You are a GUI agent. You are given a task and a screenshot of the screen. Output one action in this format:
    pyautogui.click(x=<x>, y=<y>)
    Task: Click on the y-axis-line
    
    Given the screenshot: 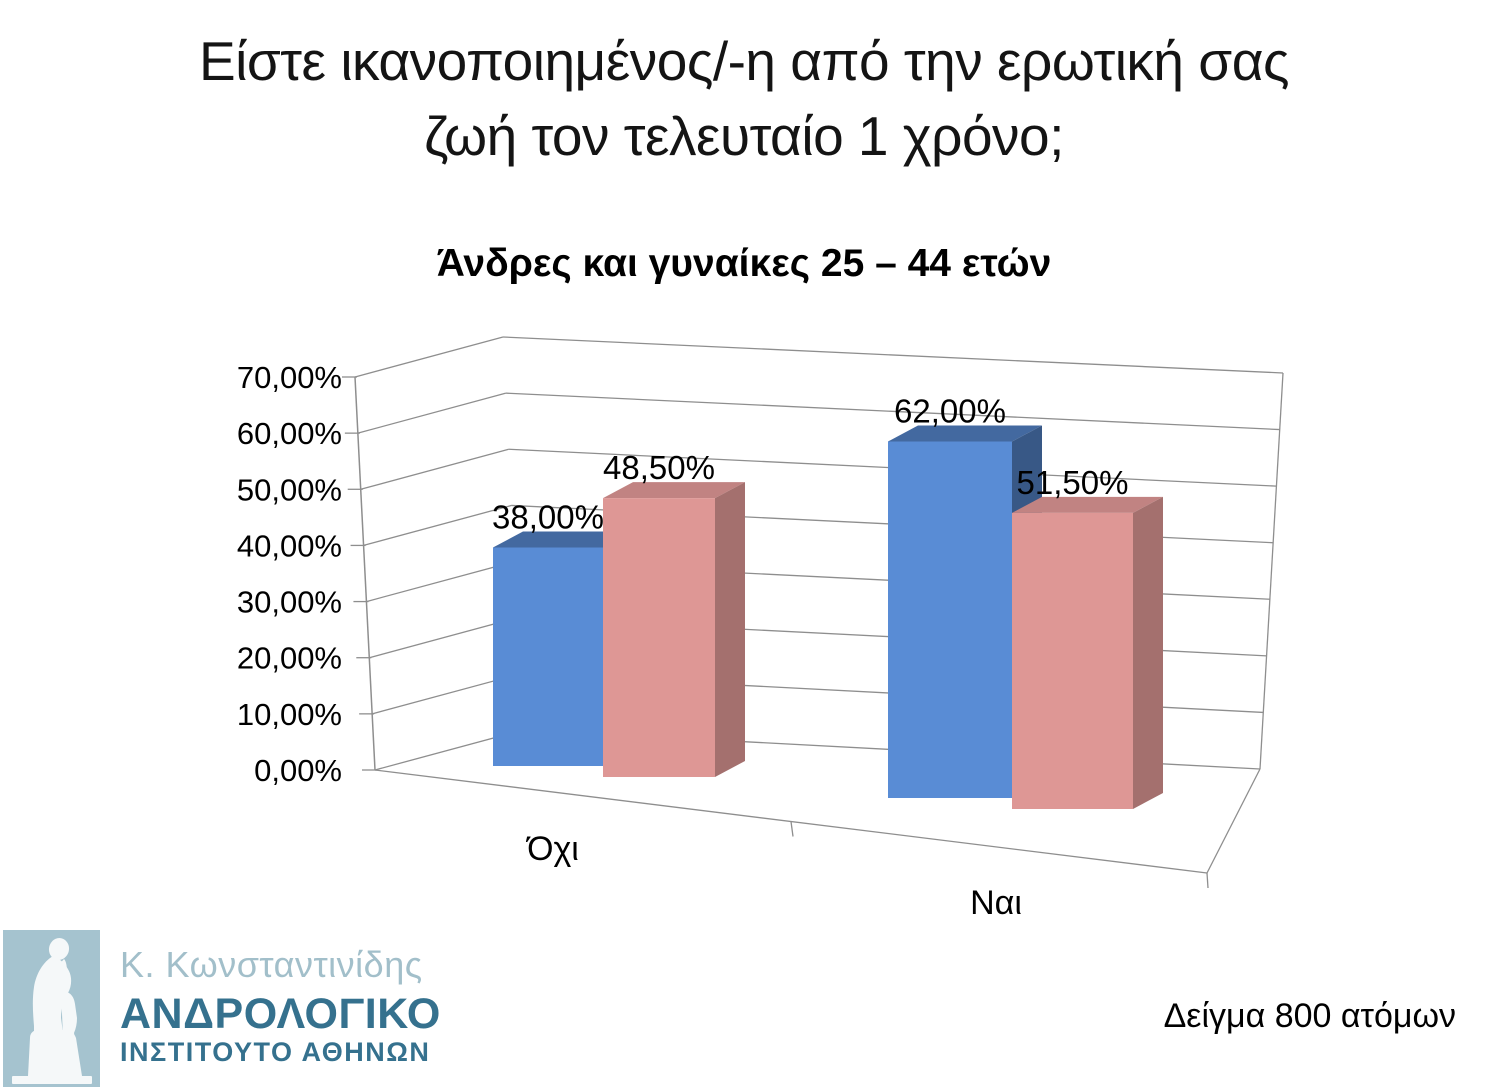 What is the action you would take?
    pyautogui.click(x=365, y=573)
    